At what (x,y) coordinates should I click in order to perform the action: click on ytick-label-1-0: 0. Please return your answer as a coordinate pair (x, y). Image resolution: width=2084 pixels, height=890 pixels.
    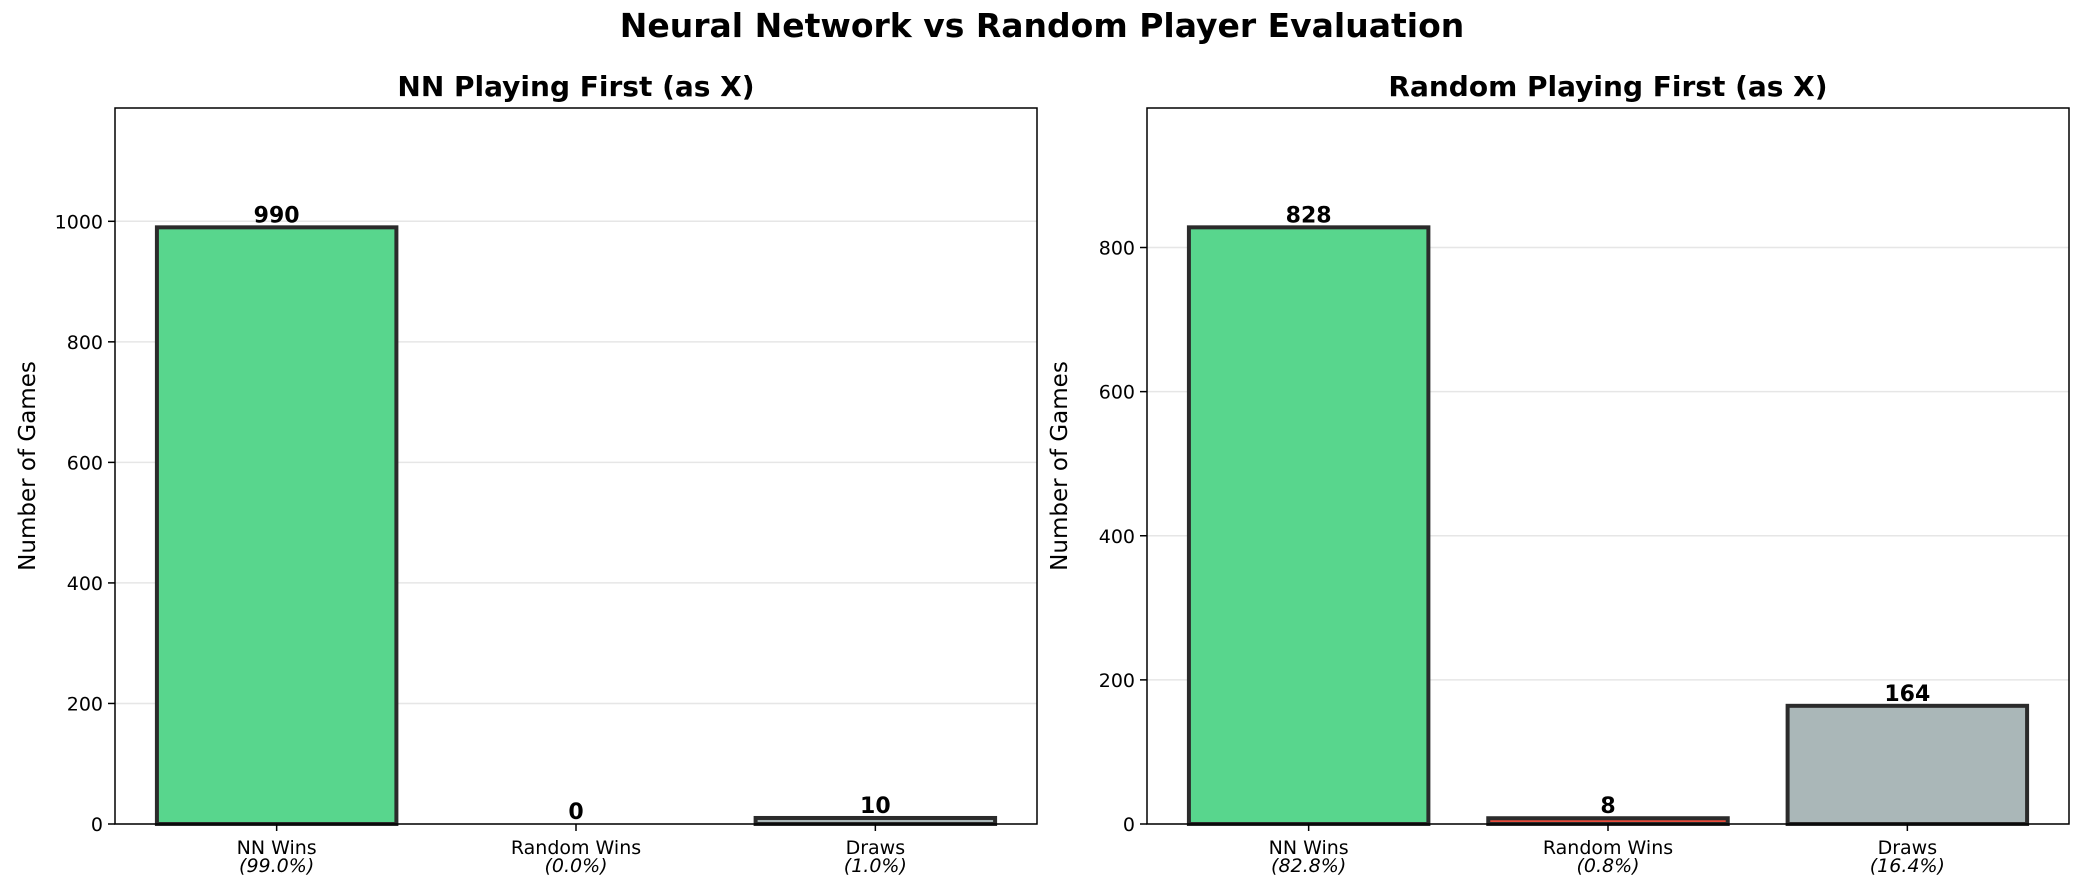
    Looking at the image, I should click on (1129, 825).